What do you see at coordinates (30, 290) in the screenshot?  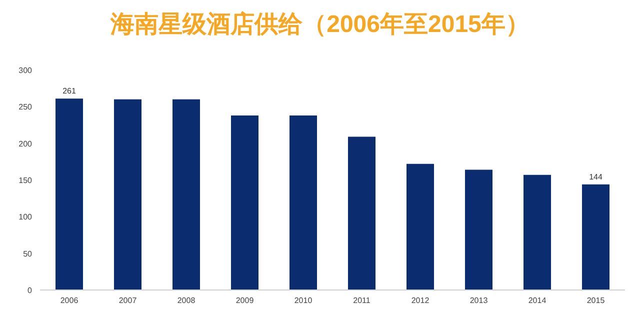 I see `y-tick-label: 0` at bounding box center [30, 290].